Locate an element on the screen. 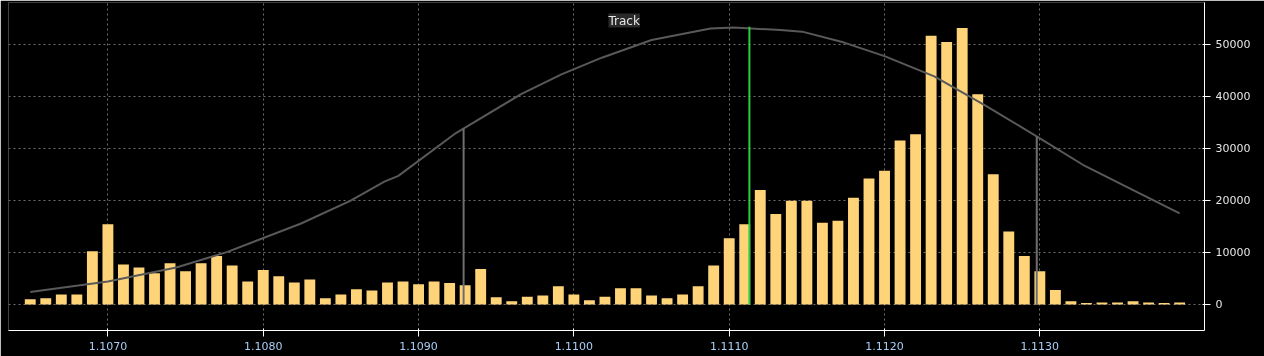  annotation: Track is located at coordinates (623, 20).